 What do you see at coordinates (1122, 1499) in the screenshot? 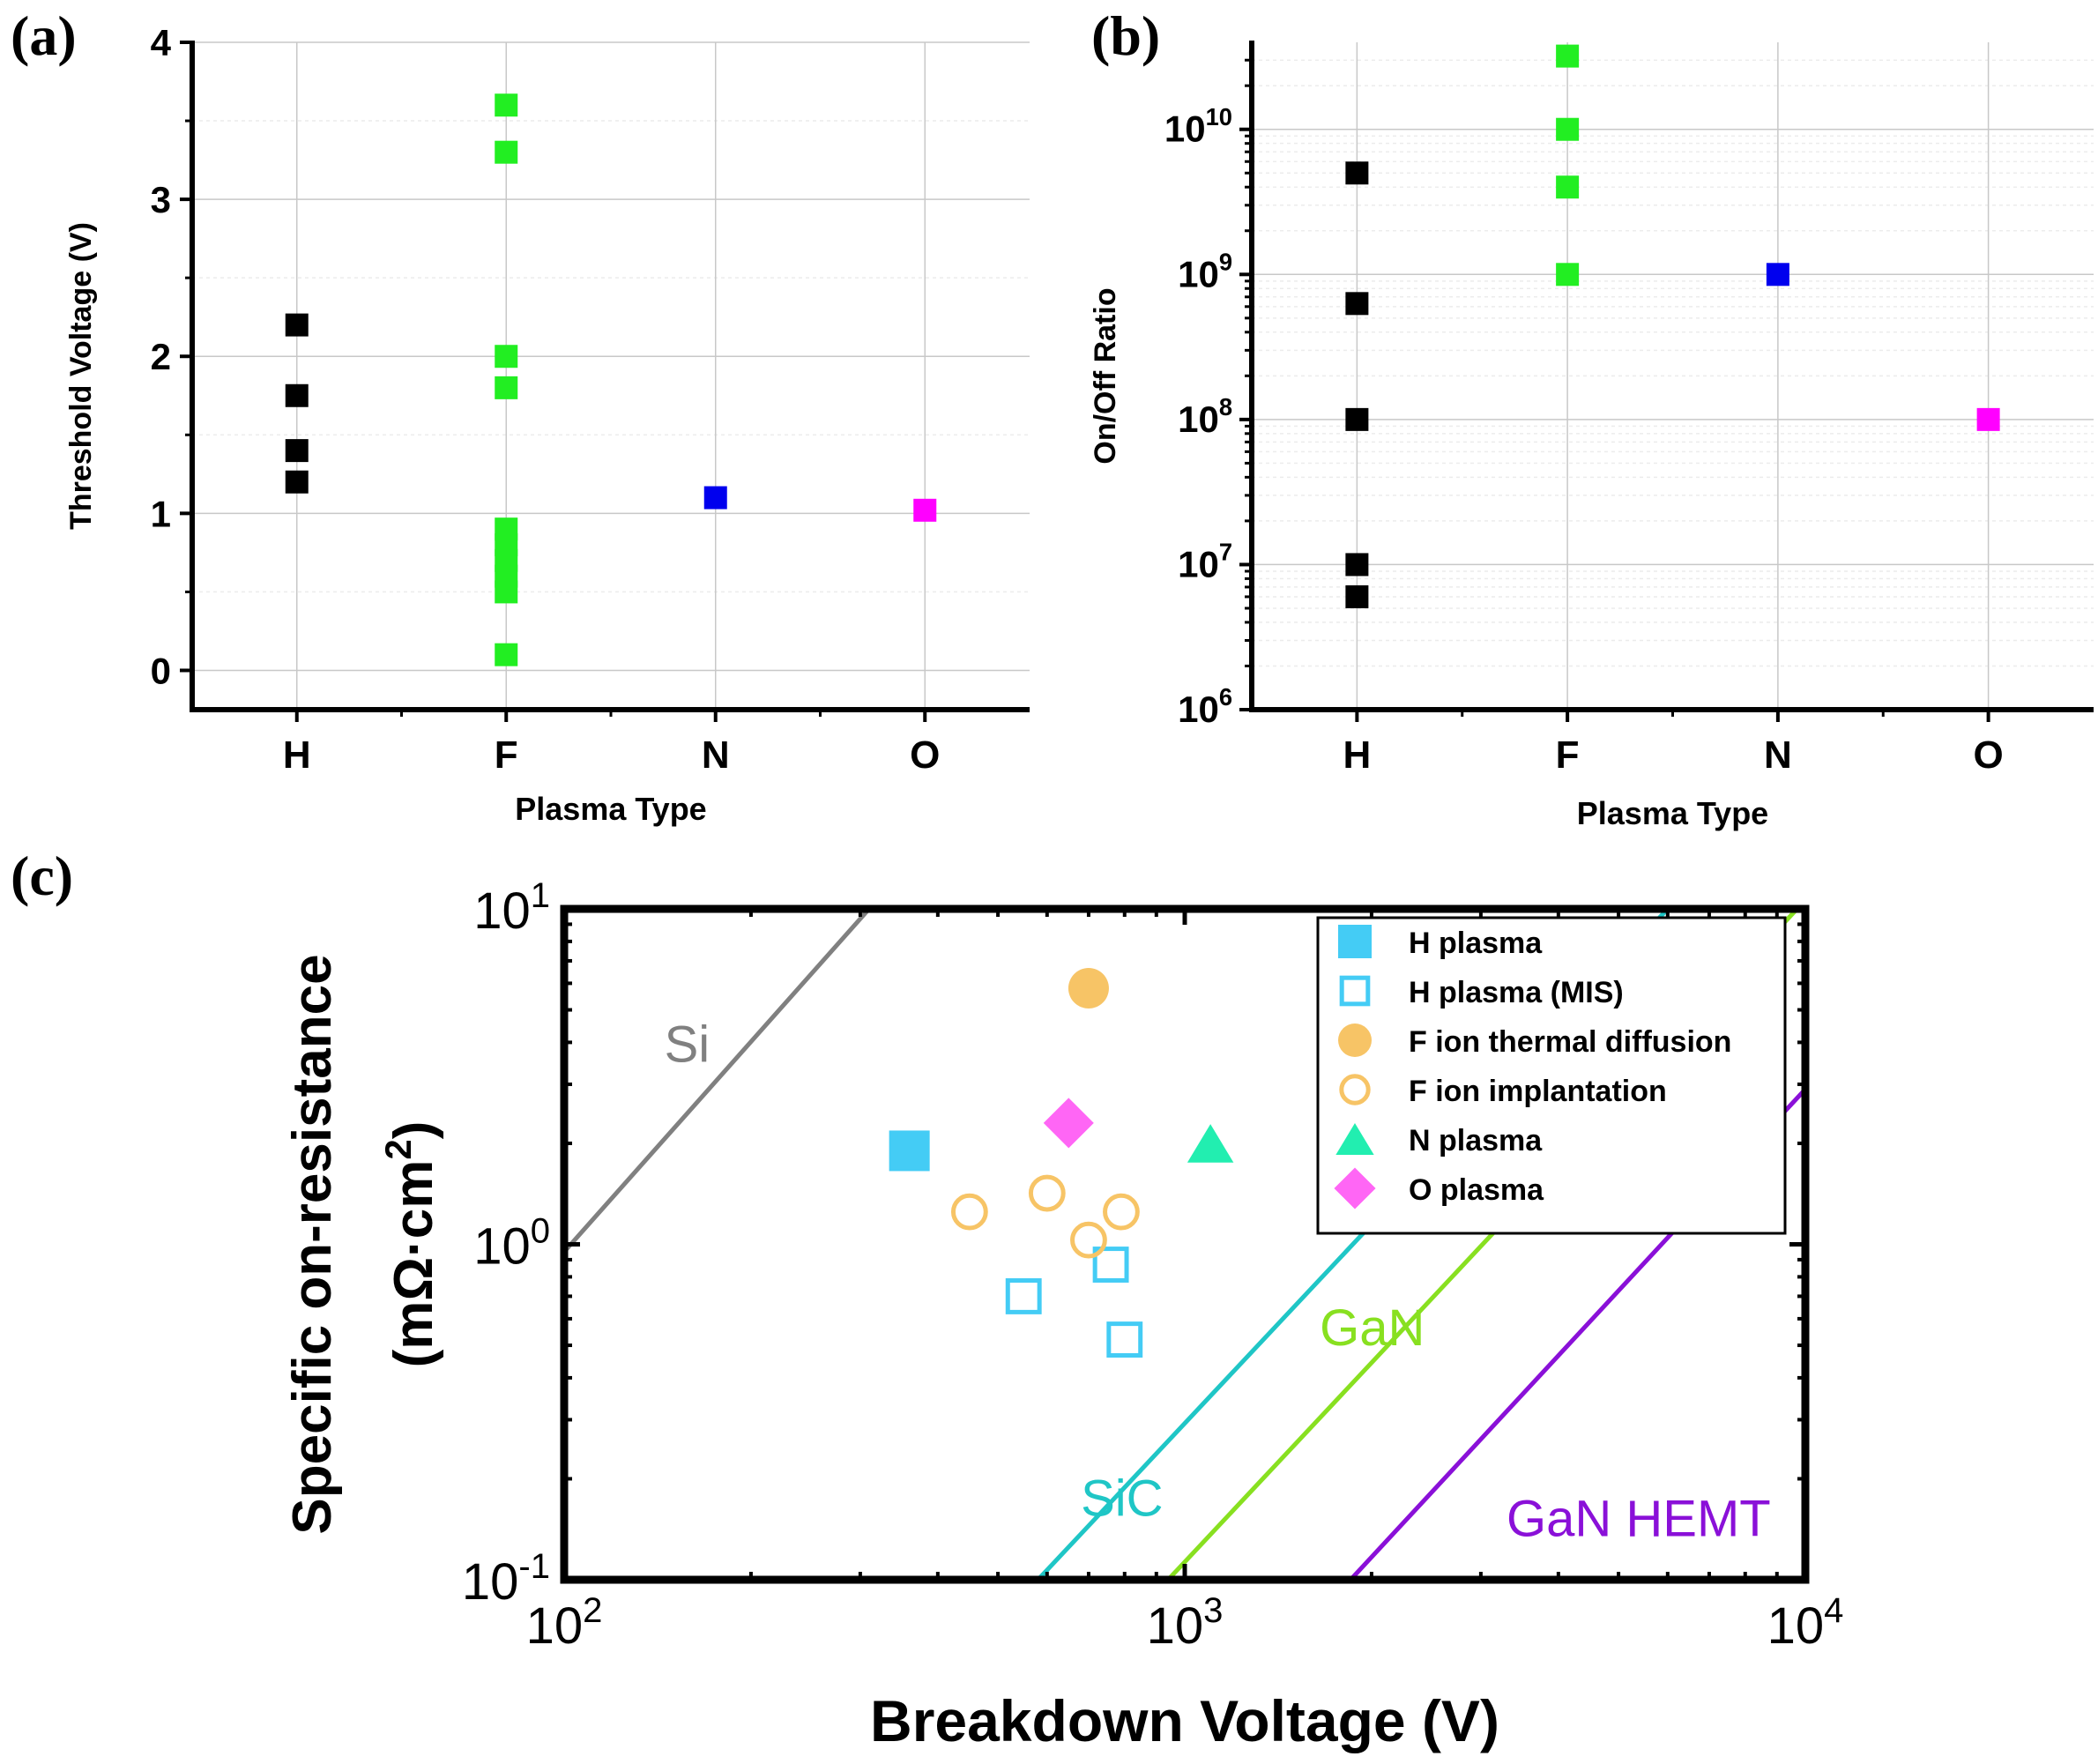
I see `limit-line-label-sic: SiC` at bounding box center [1122, 1499].